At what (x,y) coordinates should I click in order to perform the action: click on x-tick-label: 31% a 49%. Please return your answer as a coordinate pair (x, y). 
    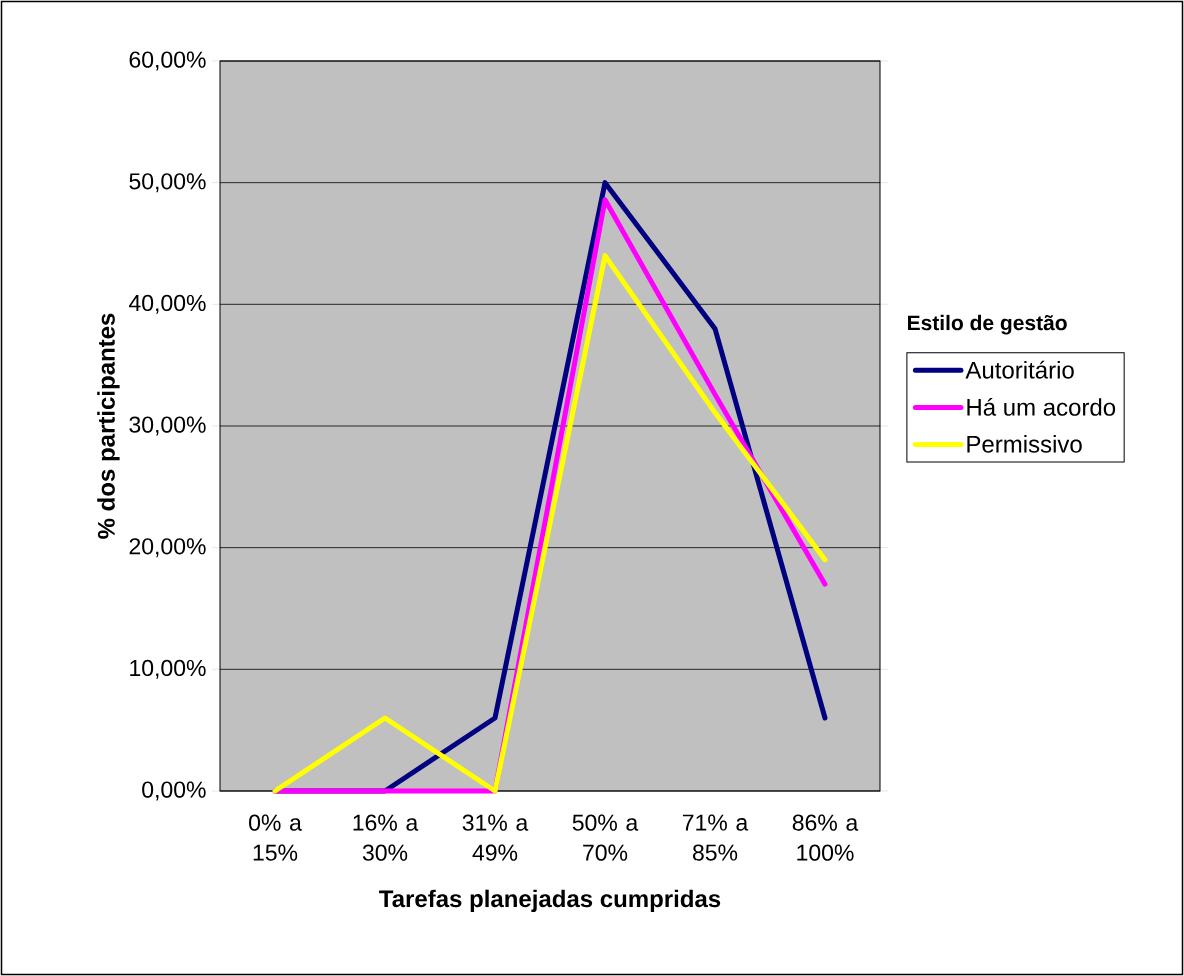
    Looking at the image, I should click on (495, 837).